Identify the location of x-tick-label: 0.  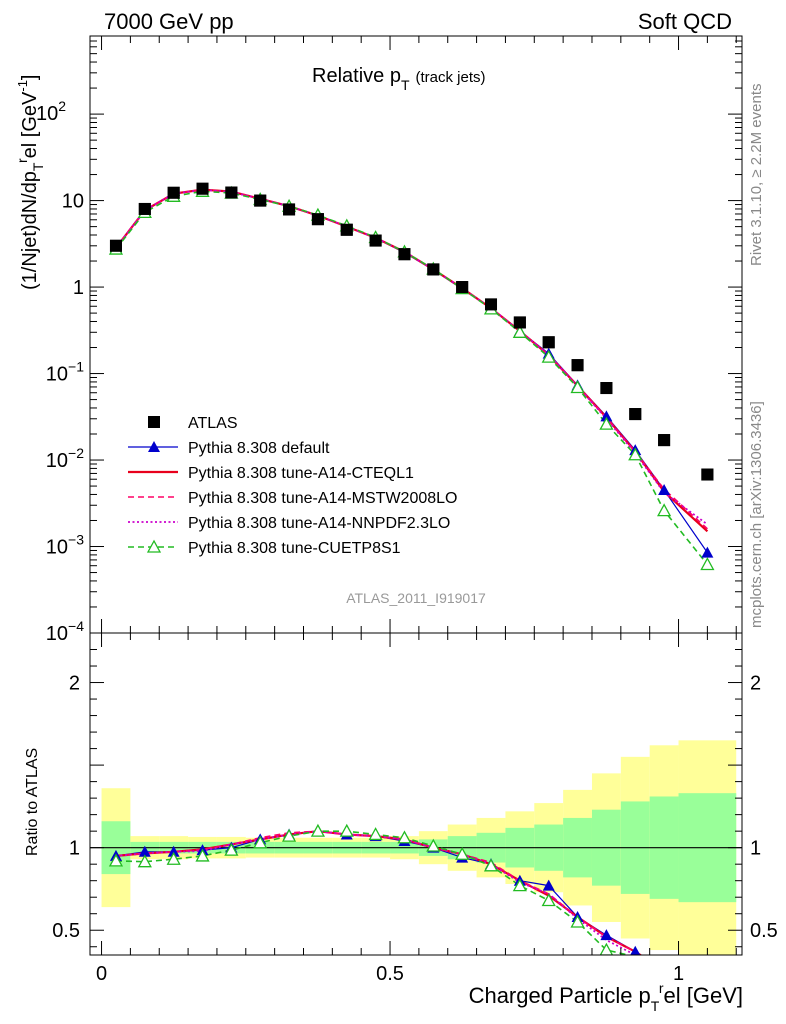
(101, 974).